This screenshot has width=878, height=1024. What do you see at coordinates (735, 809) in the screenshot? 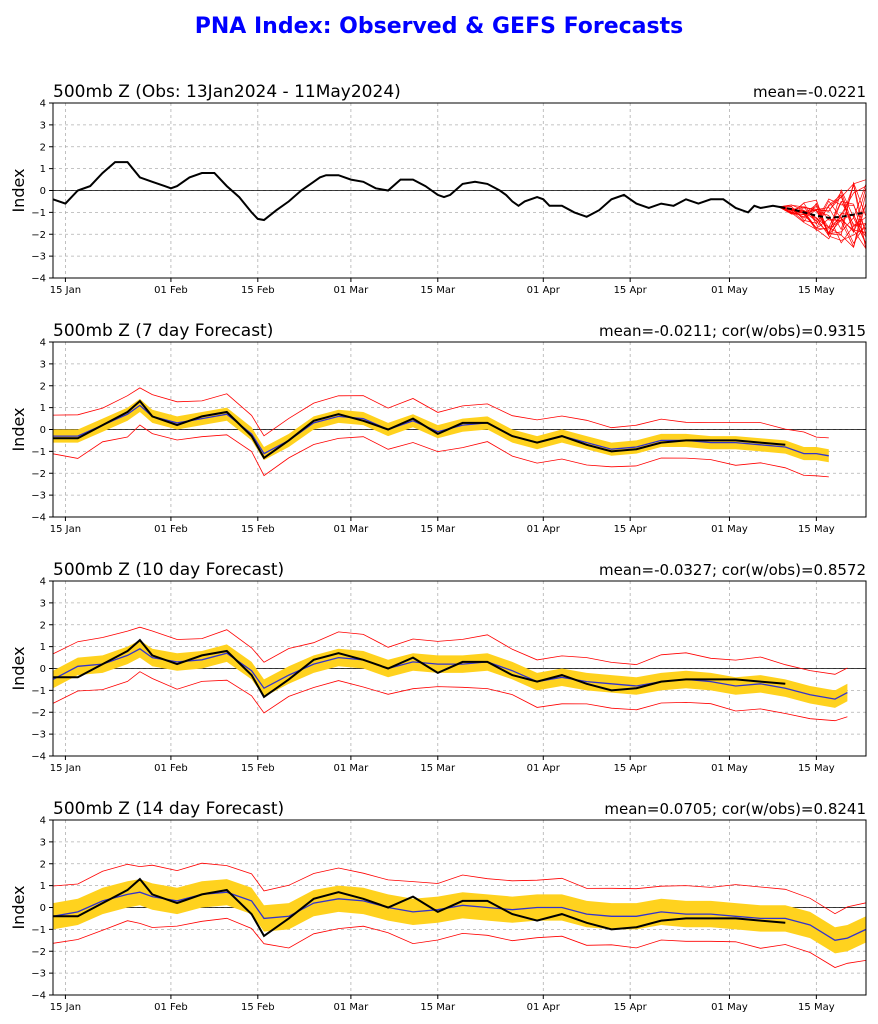
I see `panel-stat: mean=0.0705; cor(w/obs)=0.8241` at bounding box center [735, 809].